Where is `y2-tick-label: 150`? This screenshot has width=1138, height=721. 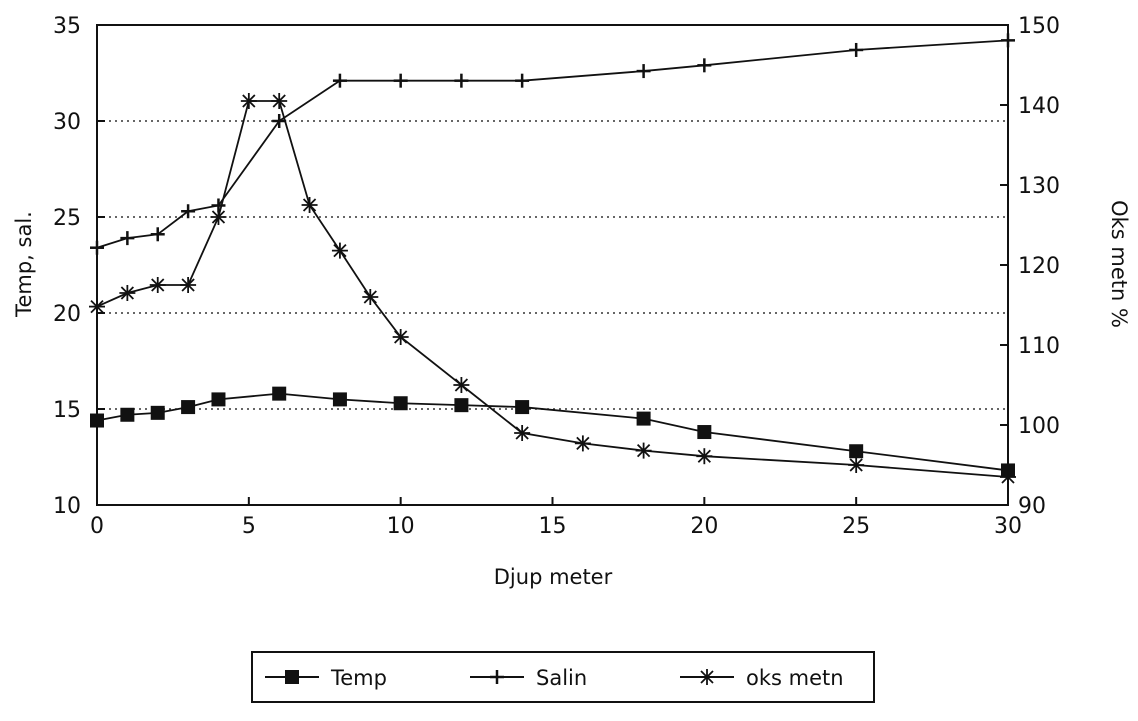
y2-tick-label: 150 is located at coordinates (1039, 26).